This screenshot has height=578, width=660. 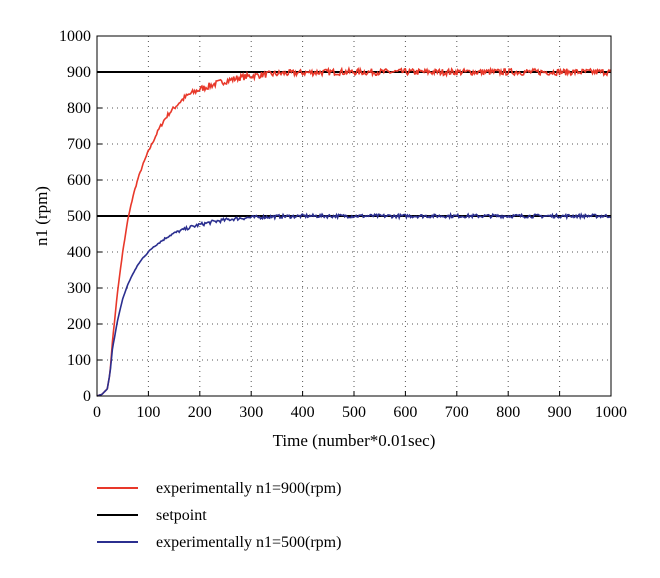 I want to click on y-tick-label: 600, so click(x=79, y=180).